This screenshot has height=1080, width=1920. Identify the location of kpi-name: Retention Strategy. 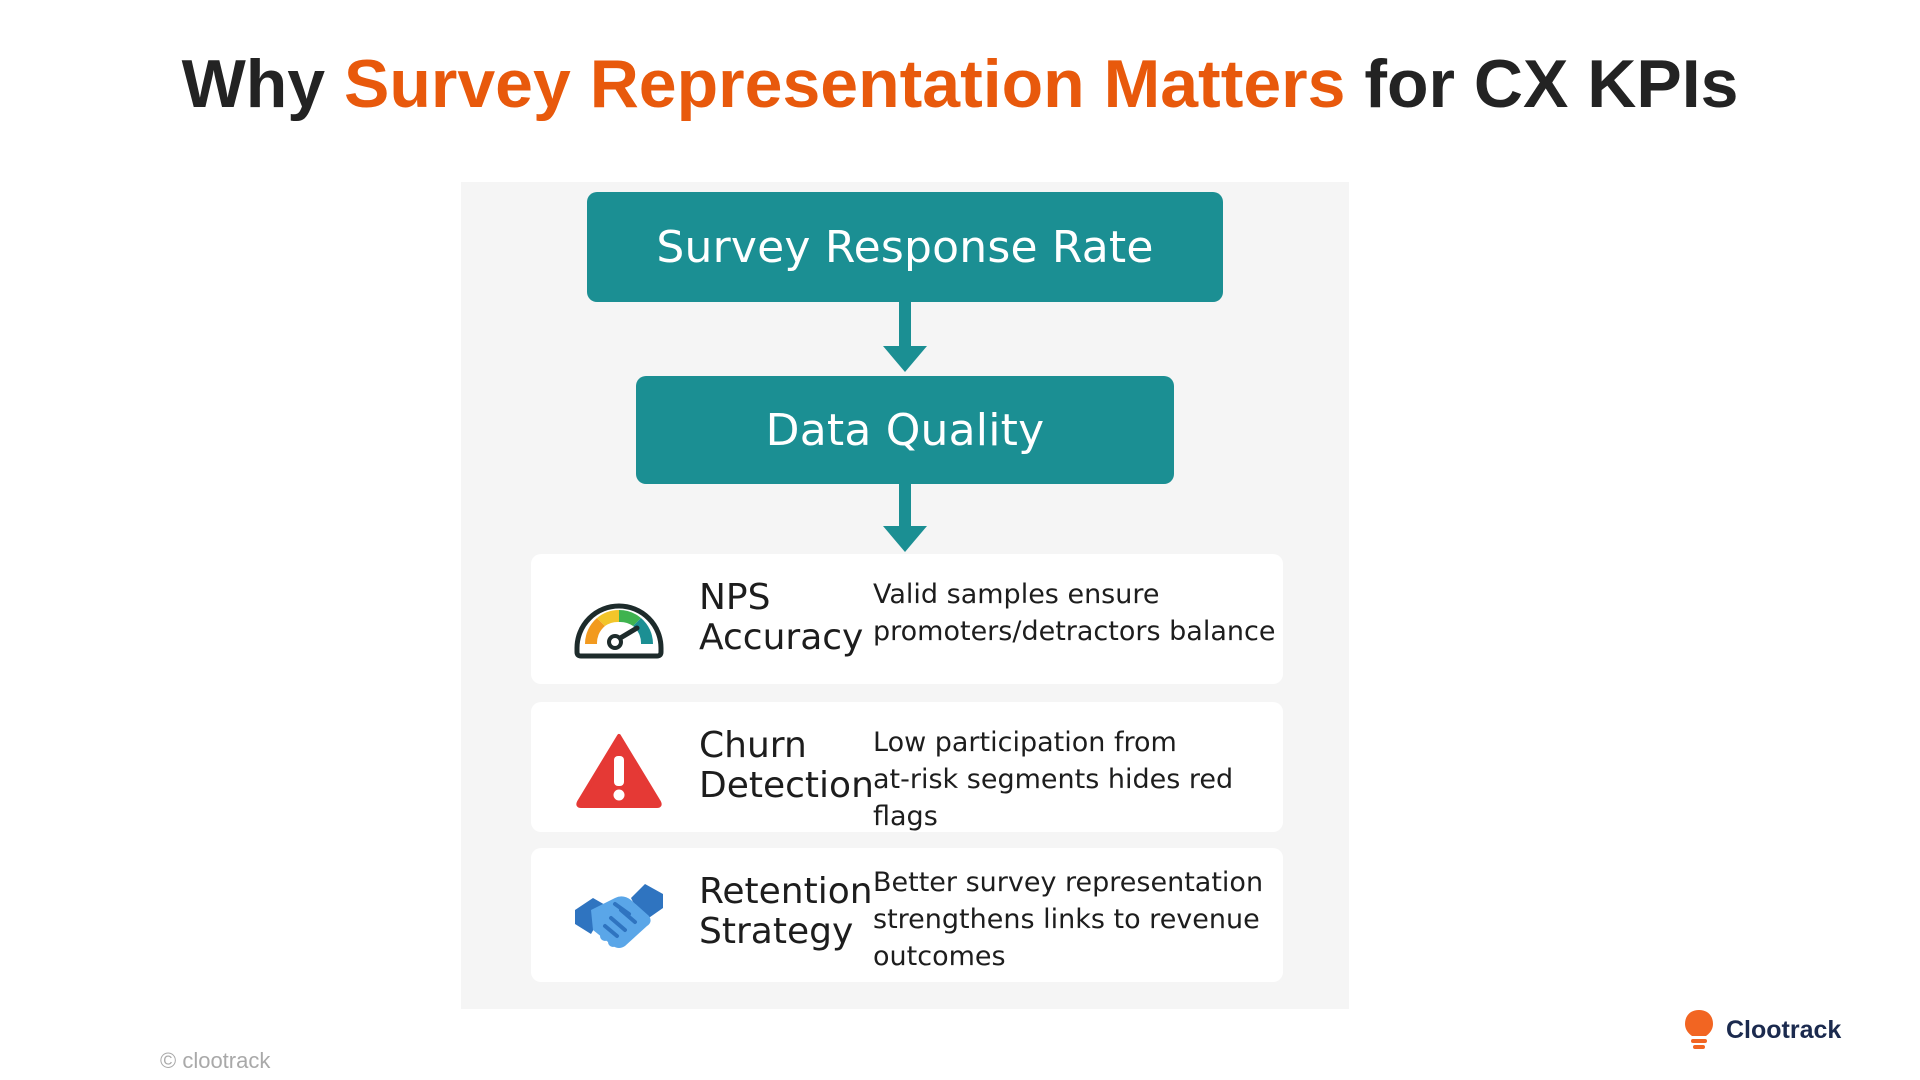
(786, 911).